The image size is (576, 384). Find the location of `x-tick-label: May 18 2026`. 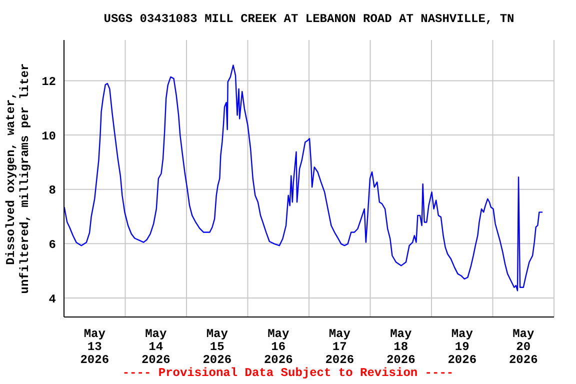

x-tick-label: May 18 2026 is located at coordinates (401, 347).